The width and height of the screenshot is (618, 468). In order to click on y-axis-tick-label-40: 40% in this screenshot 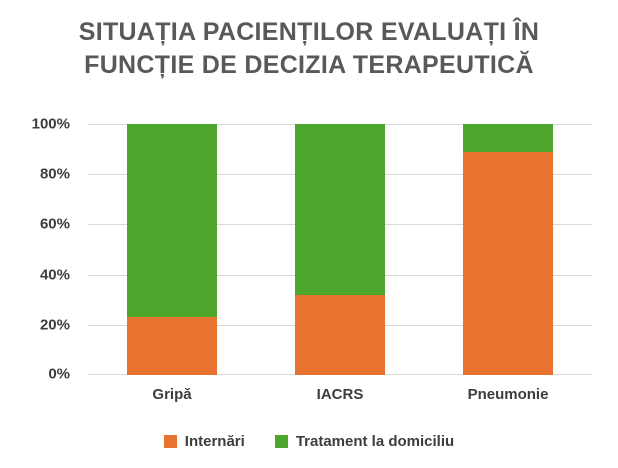, I will do `click(54, 275)`.